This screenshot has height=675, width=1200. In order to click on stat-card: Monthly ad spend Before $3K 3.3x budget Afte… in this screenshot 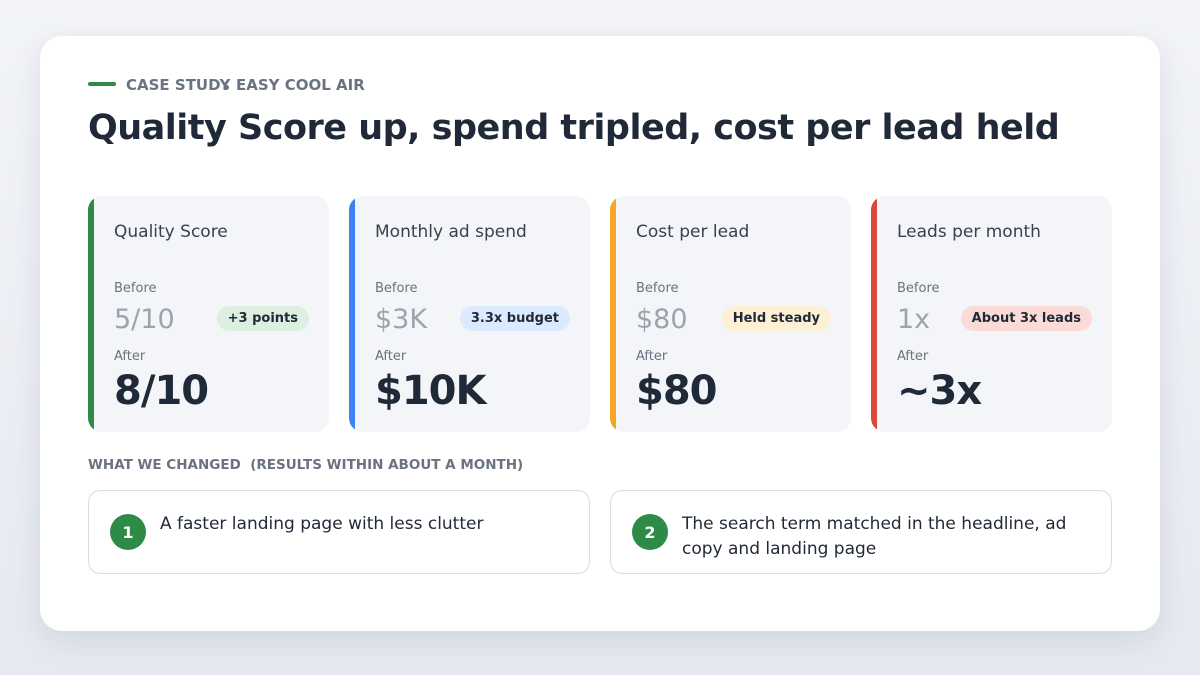, I will do `click(469, 314)`.